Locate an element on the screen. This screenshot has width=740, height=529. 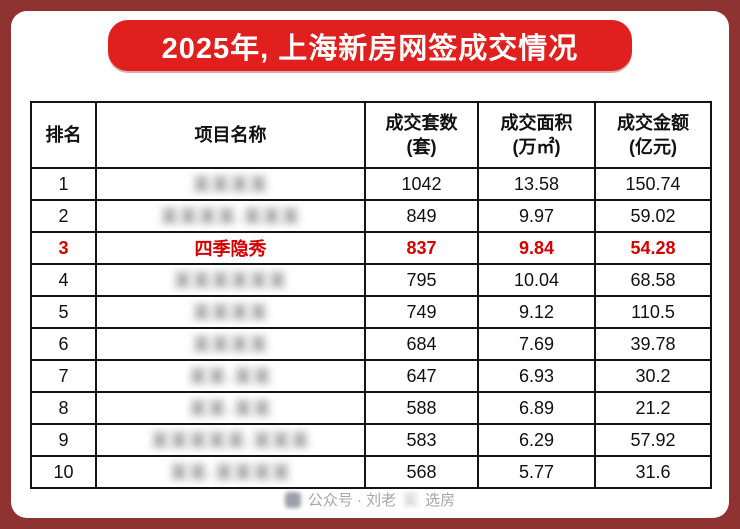
units-cell: 684 is located at coordinates (421, 344).